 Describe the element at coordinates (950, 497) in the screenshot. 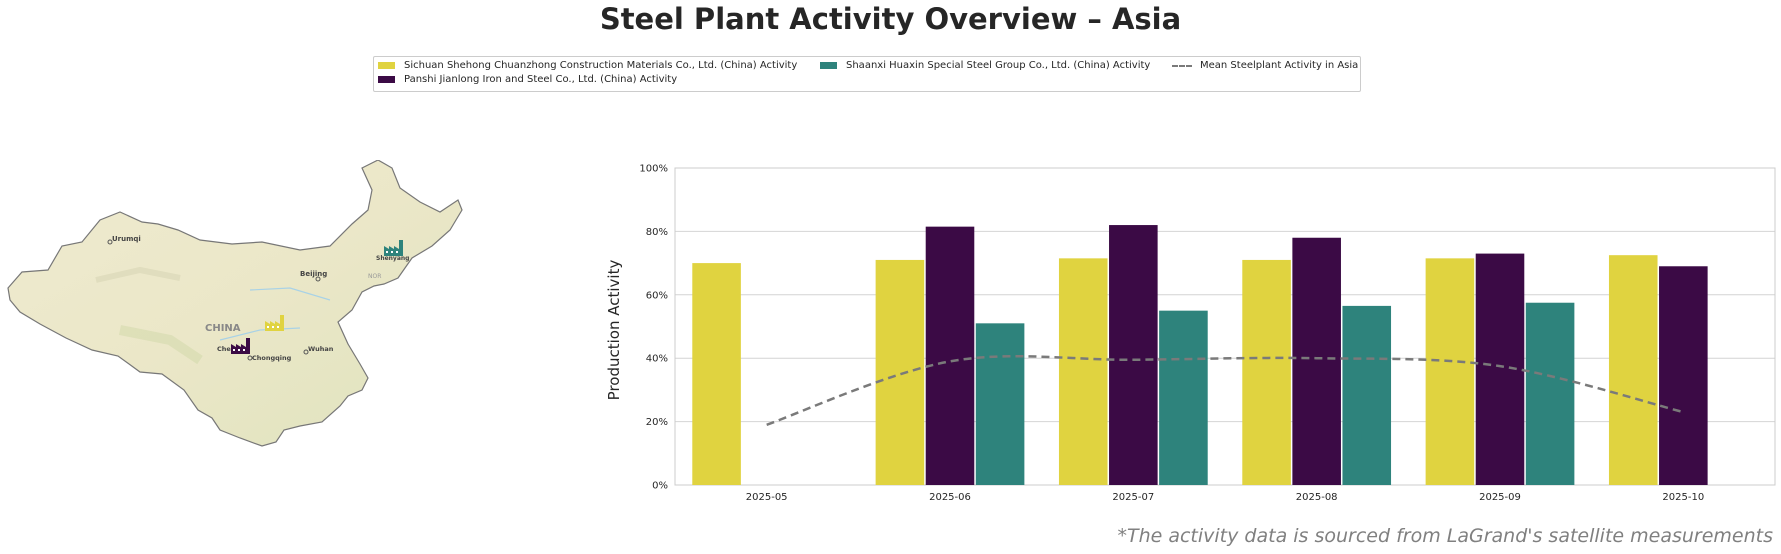

I see `x-tick-label: 2025-06` at that location.